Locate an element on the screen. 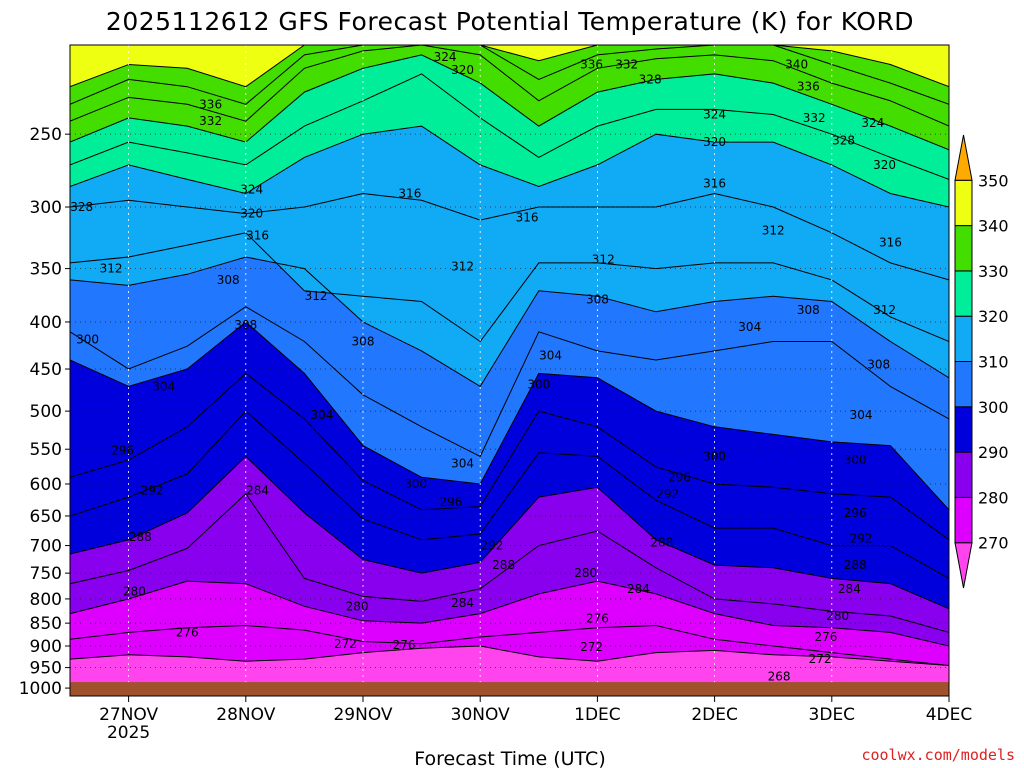 This screenshot has width=1024, height=768. contour-label: 336 is located at coordinates (591, 64).